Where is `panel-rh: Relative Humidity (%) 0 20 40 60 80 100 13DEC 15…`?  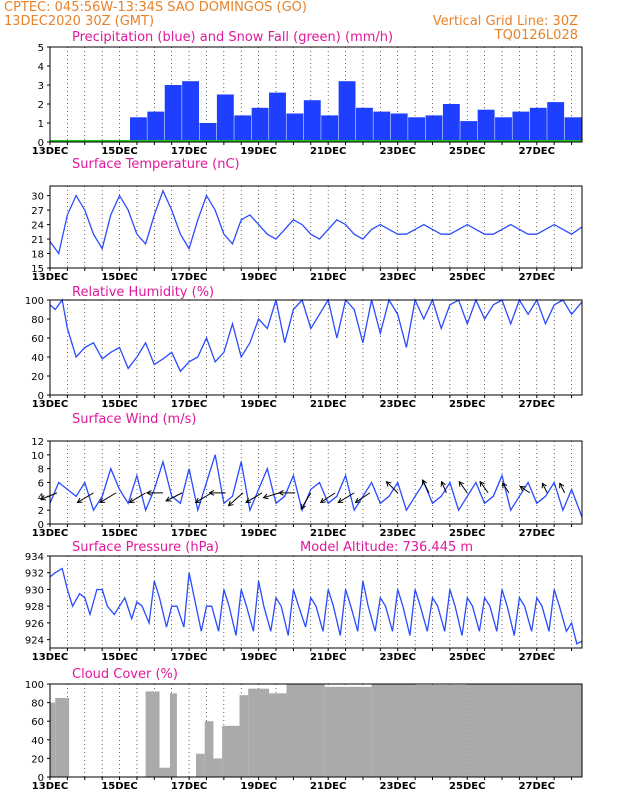 panel-rh: Relative Humidity (%) 0 20 40 60 80 100 13DEC 15… is located at coordinates (304, 347).